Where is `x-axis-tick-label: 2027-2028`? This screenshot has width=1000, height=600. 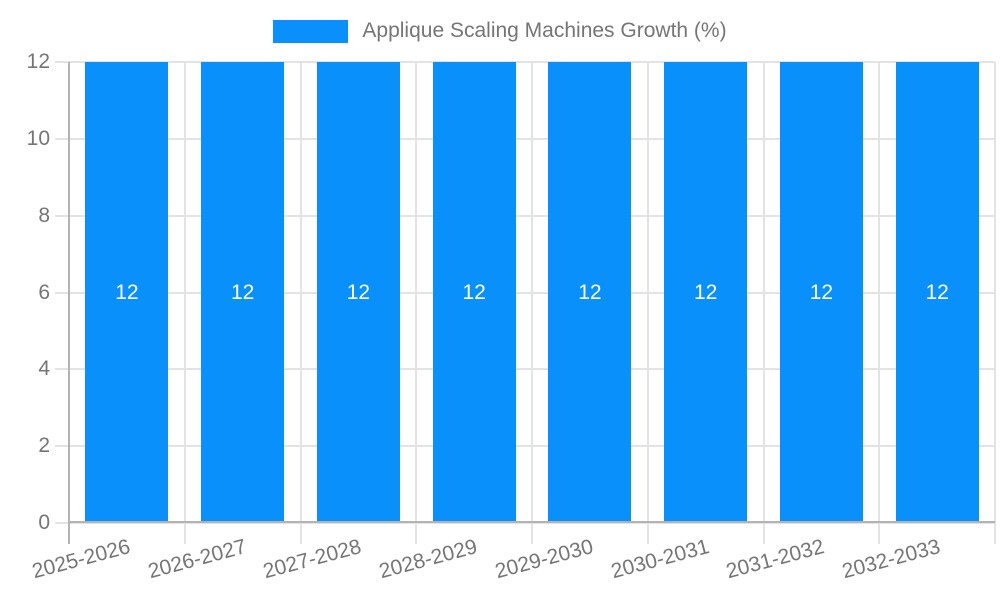
x-axis-tick-label: 2027-2028 is located at coordinates (313, 559).